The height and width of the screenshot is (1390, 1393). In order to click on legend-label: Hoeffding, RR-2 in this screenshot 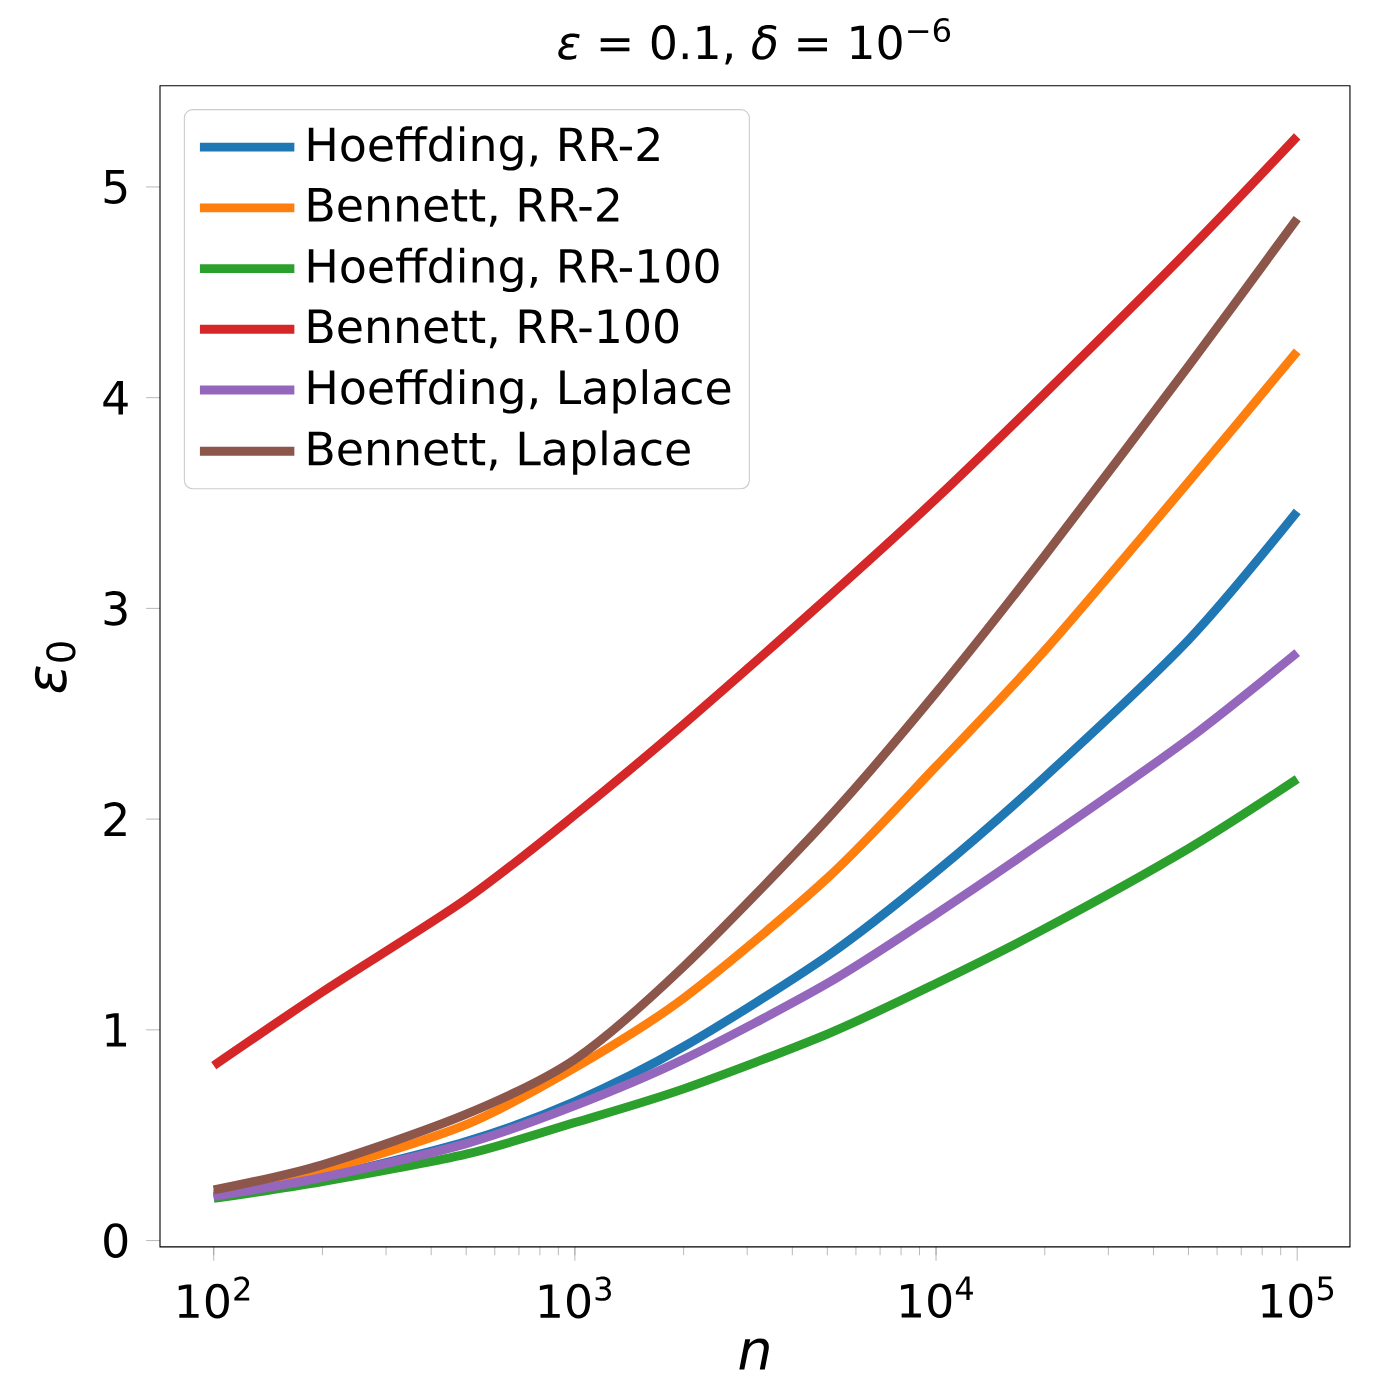, I will do `click(483, 148)`.